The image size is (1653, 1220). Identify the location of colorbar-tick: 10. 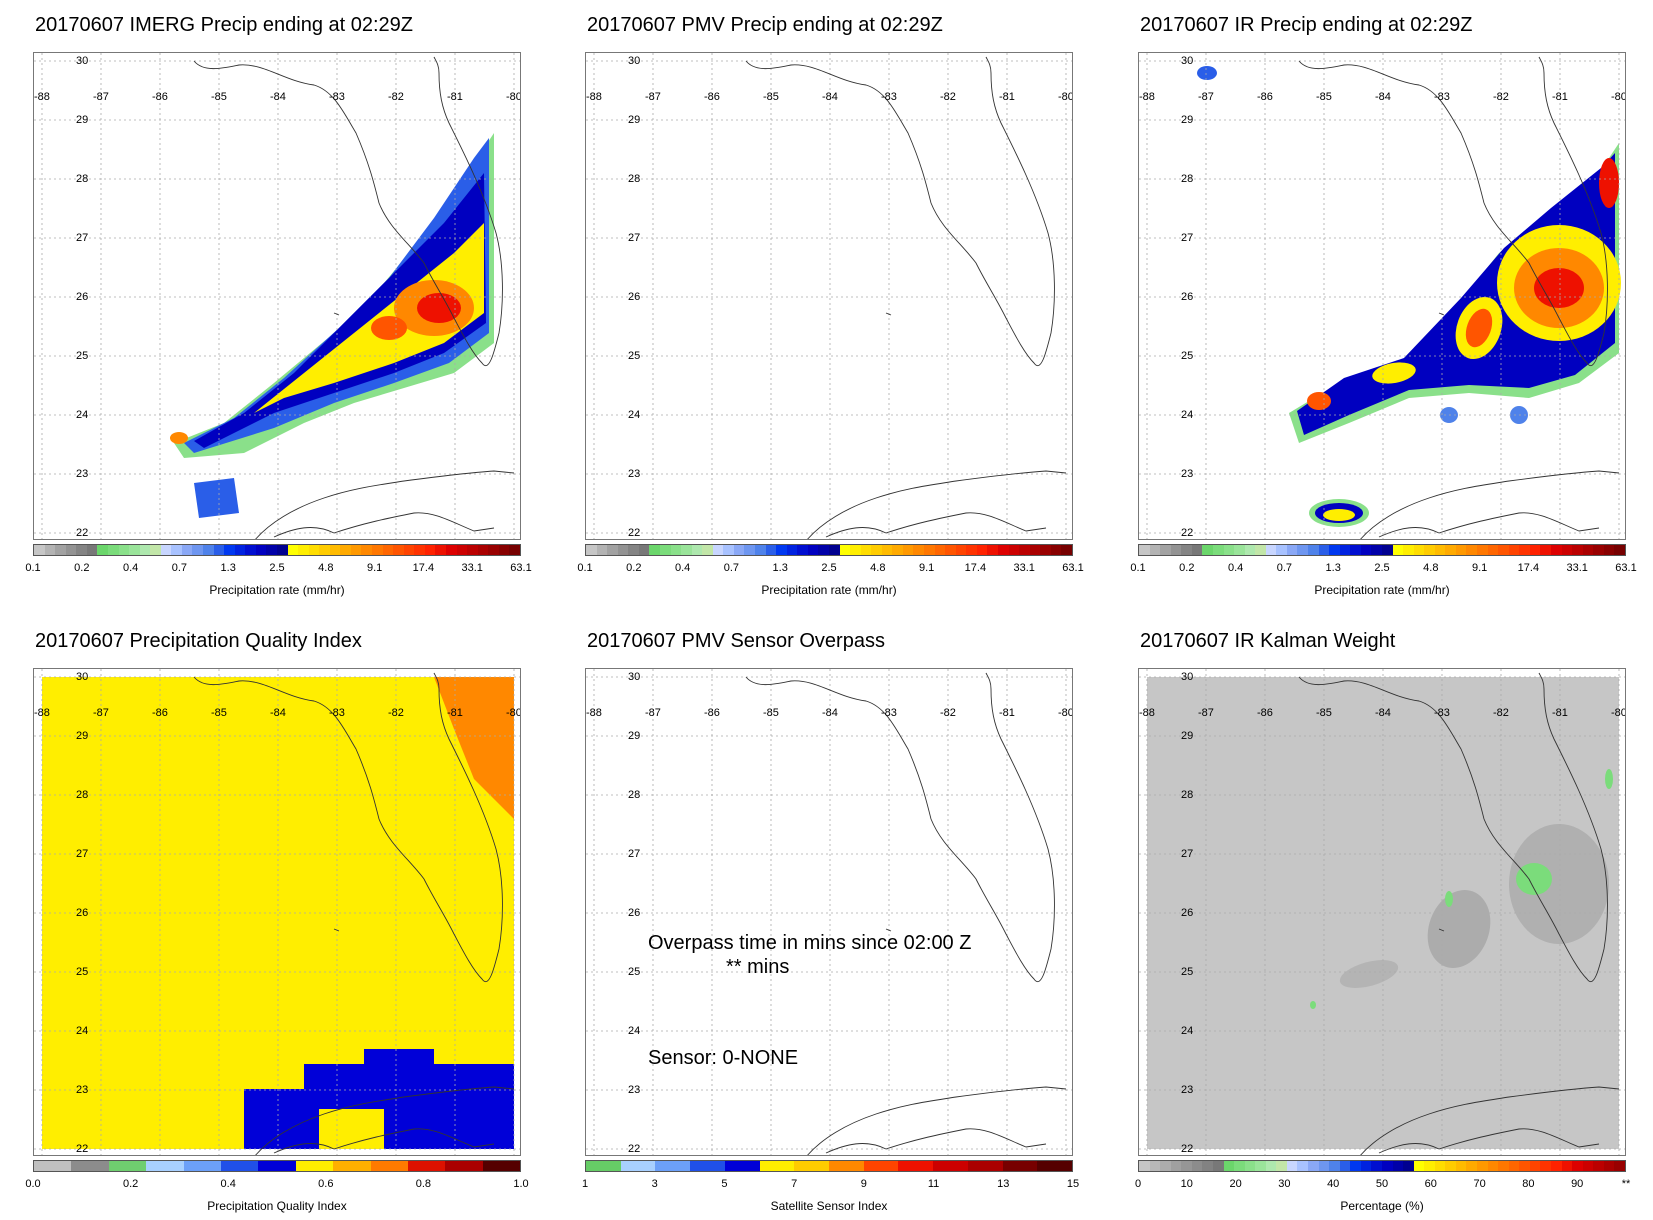
(1186, 1184).